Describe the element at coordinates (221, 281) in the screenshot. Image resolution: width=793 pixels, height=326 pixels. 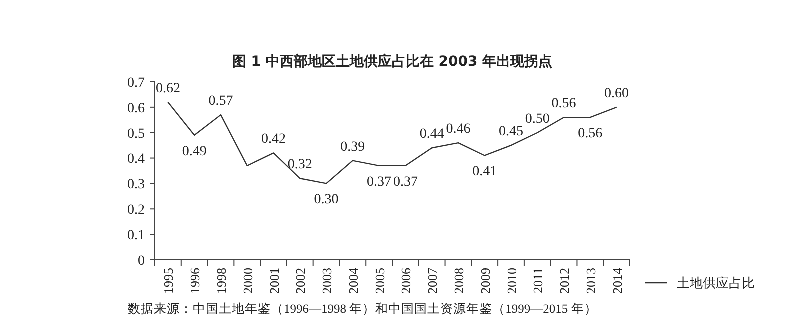
I see `x-tick-label: 1998` at that location.